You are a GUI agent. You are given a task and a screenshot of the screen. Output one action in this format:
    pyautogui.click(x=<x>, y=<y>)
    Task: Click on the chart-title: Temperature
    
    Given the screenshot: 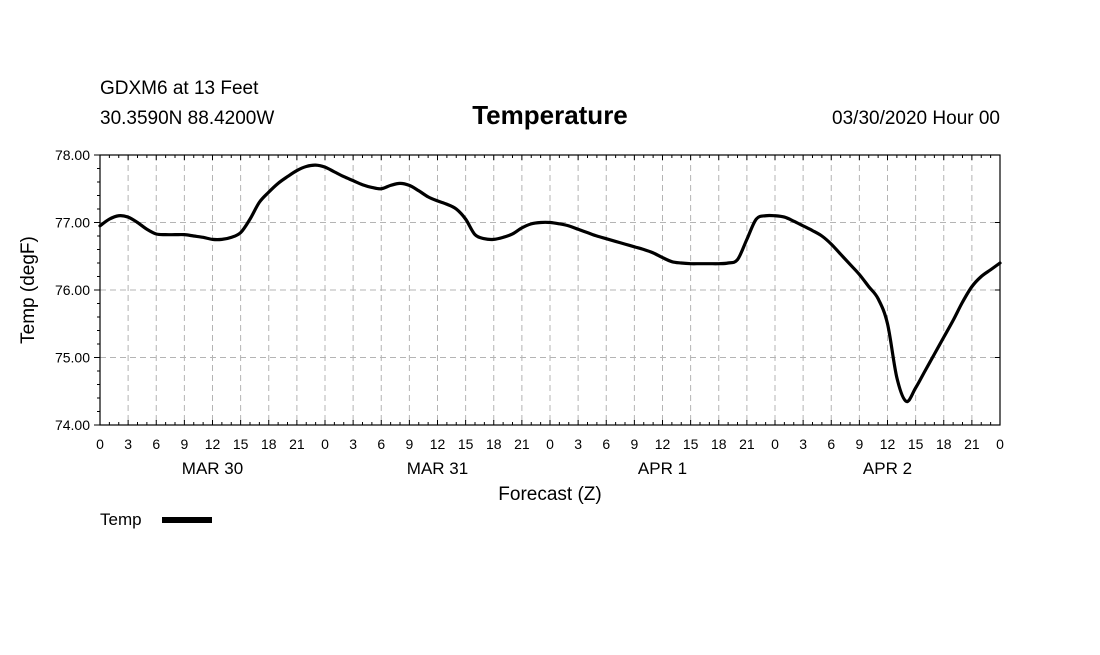 What is the action you would take?
    pyautogui.click(x=550, y=115)
    